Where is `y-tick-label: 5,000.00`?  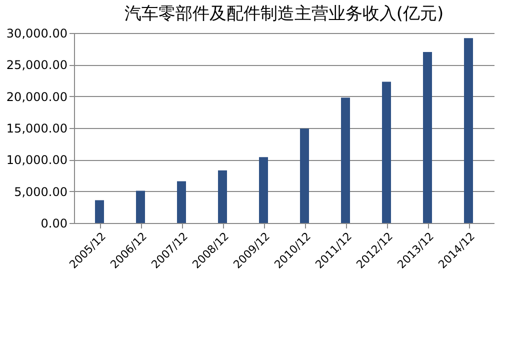 y-tick-label: 5,000.00 is located at coordinates (41, 191).